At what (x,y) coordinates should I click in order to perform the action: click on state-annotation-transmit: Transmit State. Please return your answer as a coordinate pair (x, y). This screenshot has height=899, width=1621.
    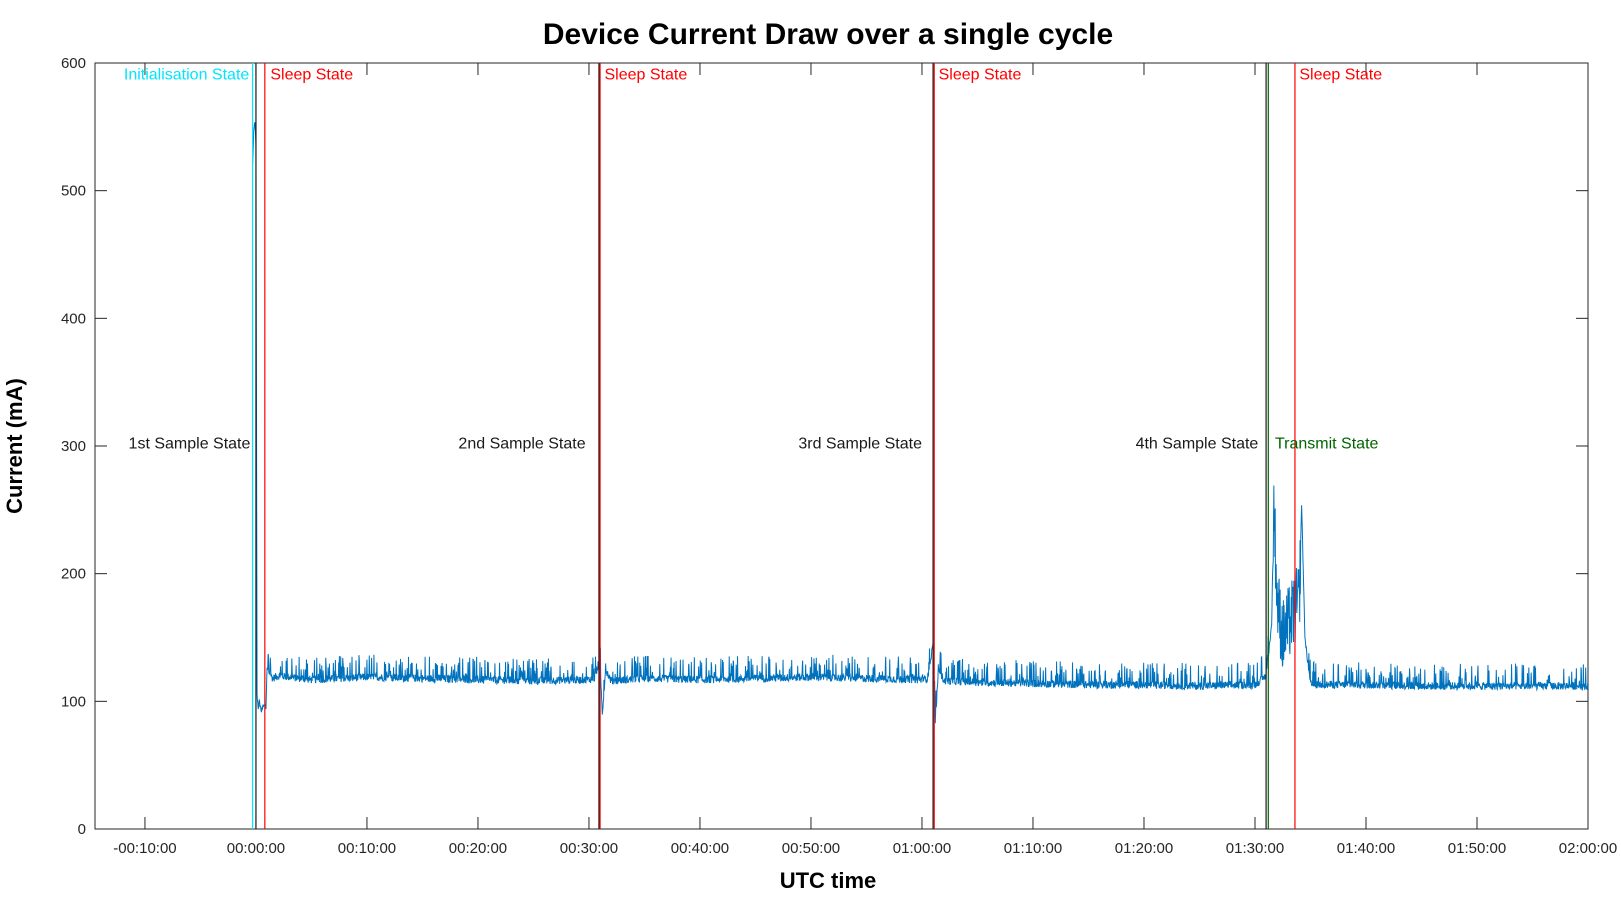
    Looking at the image, I should click on (1327, 444).